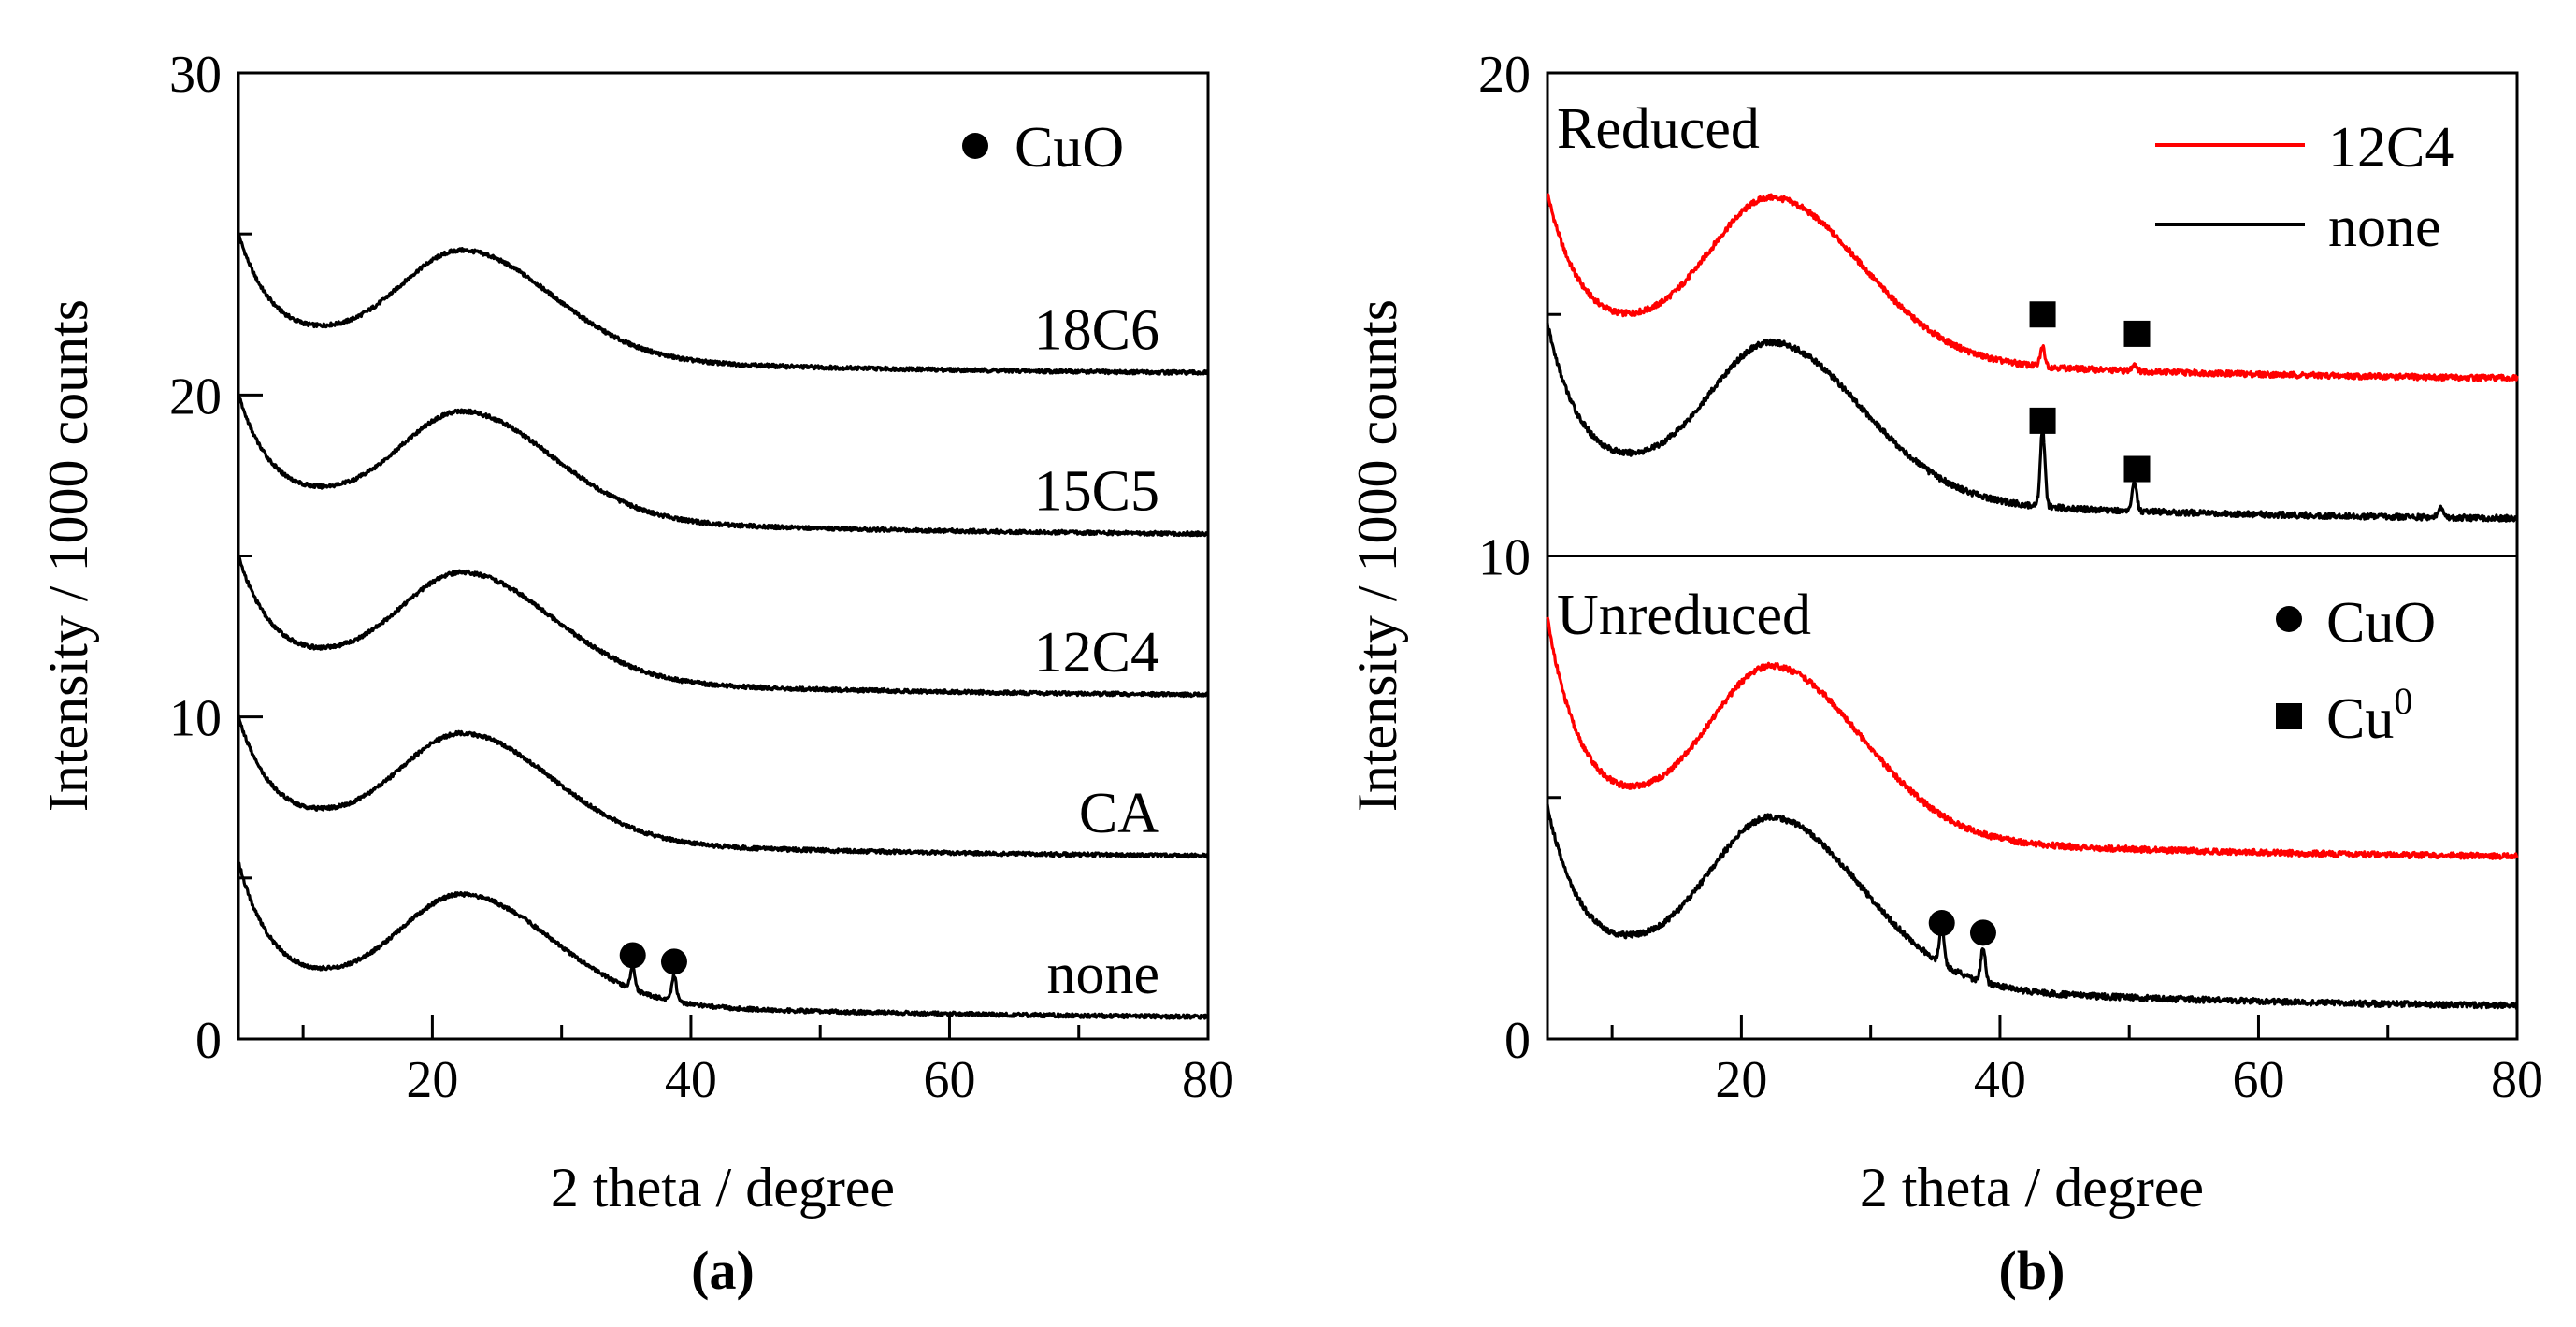  I want to click on y-tick-label-30: 30, so click(196, 75).